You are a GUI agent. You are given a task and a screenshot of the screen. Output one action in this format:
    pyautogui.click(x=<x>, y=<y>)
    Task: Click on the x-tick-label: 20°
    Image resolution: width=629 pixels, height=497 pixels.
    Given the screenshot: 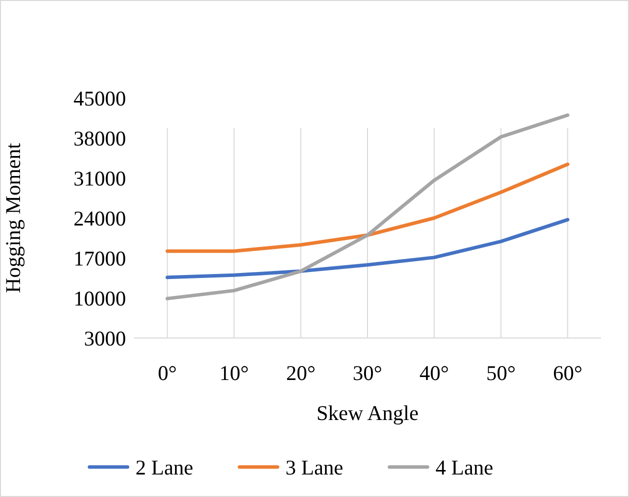 What is the action you would take?
    pyautogui.click(x=301, y=373)
    